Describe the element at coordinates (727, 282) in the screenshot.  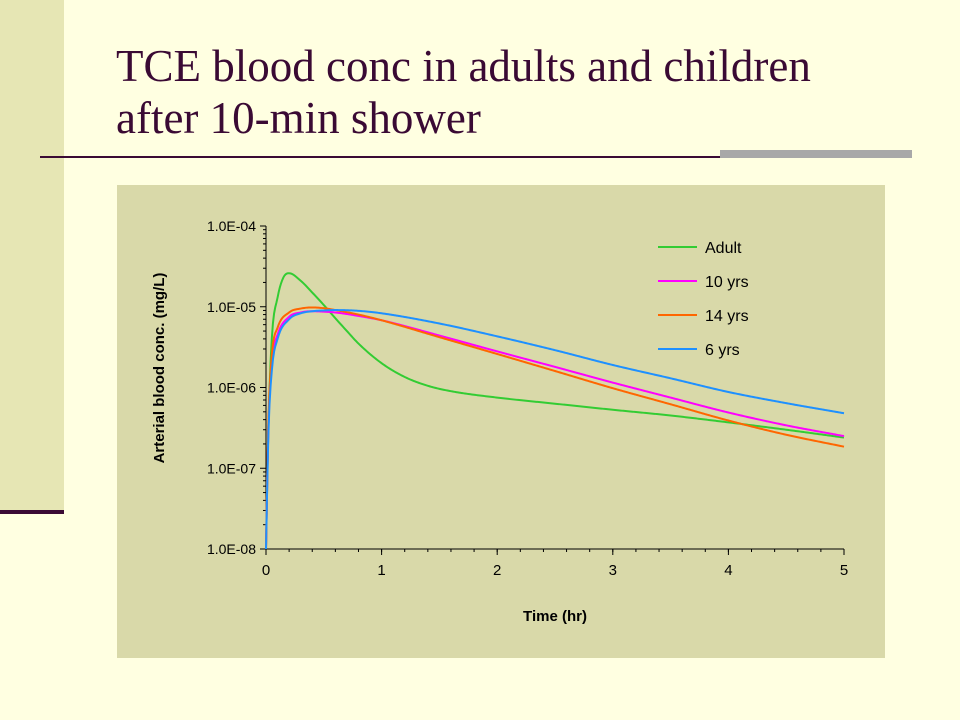
I see `legend-label-10-yrs: 10 yrs` at that location.